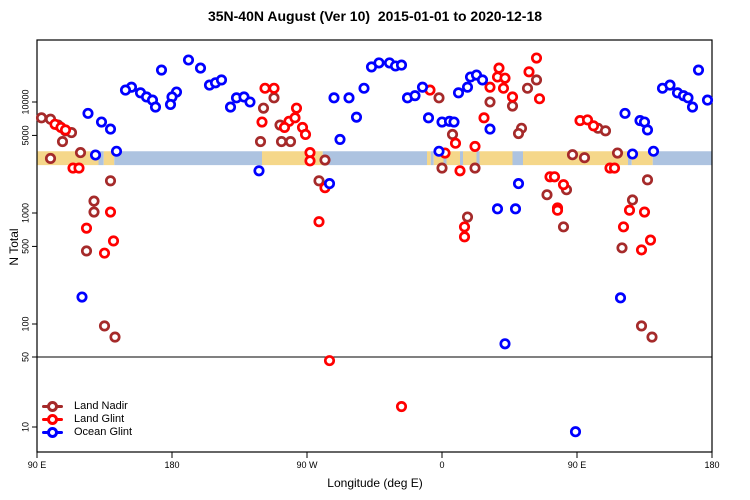 The width and height of the screenshot is (750, 500). I want to click on ocean-glint-marker-icon, so click(52, 432).